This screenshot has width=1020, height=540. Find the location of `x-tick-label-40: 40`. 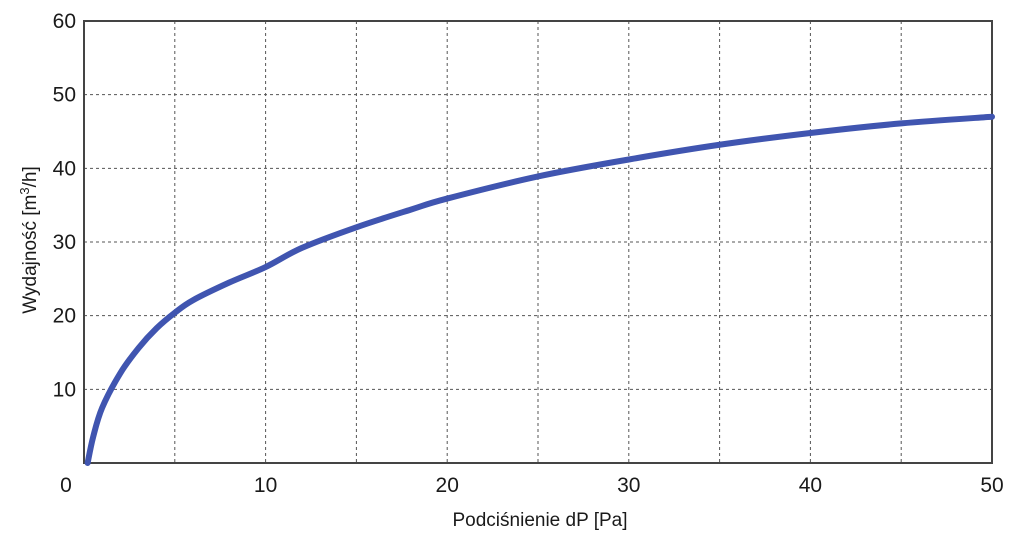

x-tick-label-40: 40 is located at coordinates (810, 485).